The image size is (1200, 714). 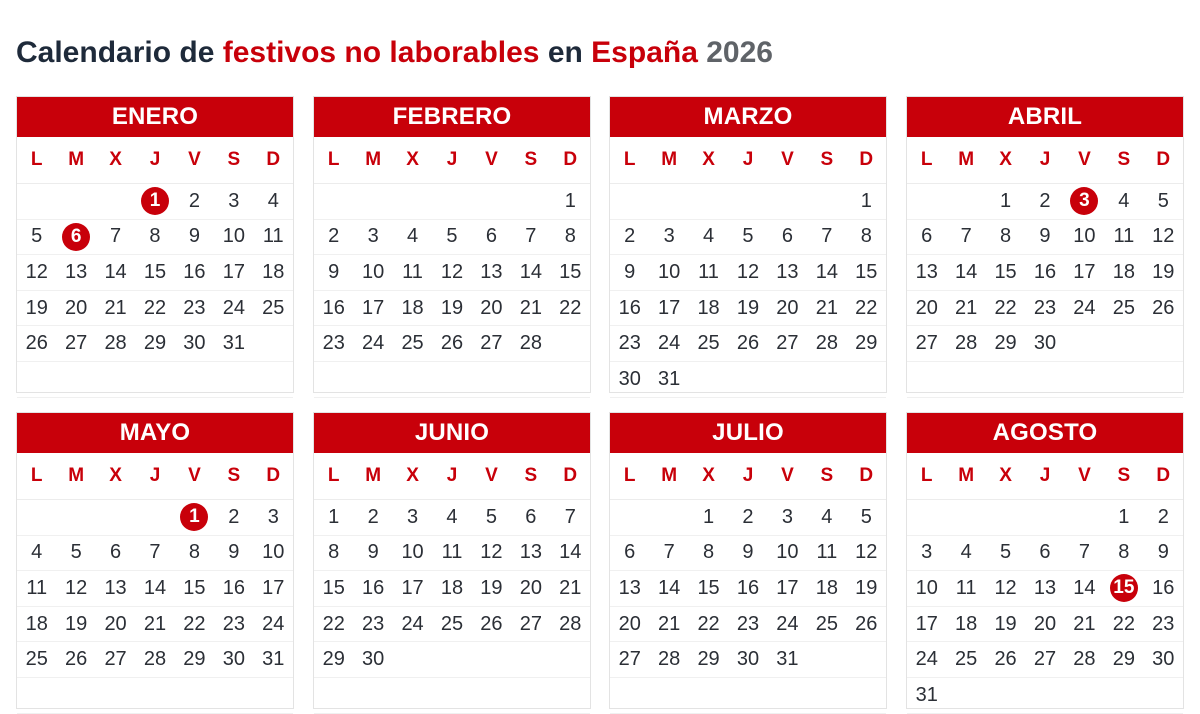 What do you see at coordinates (36, 272) in the screenshot?
I see `calendar-day: 12` at bounding box center [36, 272].